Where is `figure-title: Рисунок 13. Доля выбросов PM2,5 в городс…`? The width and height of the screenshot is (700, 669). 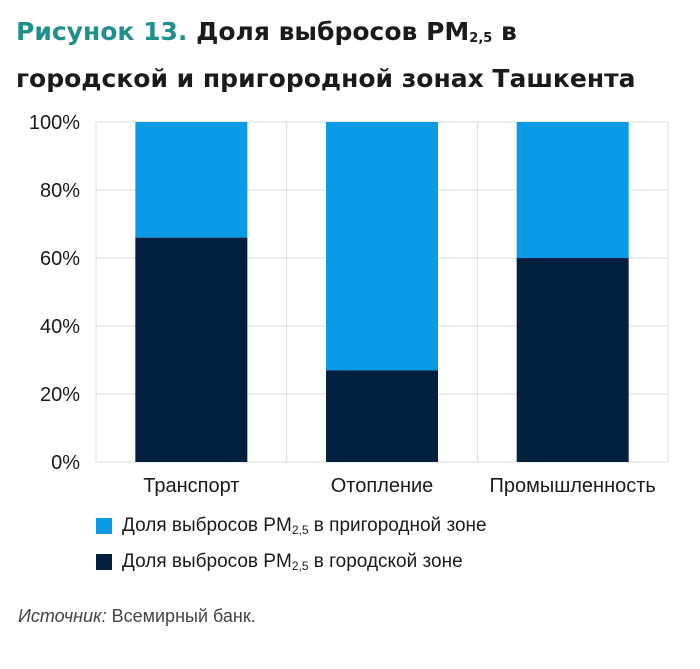 figure-title: Рисунок 13. Доля выбросов PM2,5 в городс… is located at coordinates (351, 55).